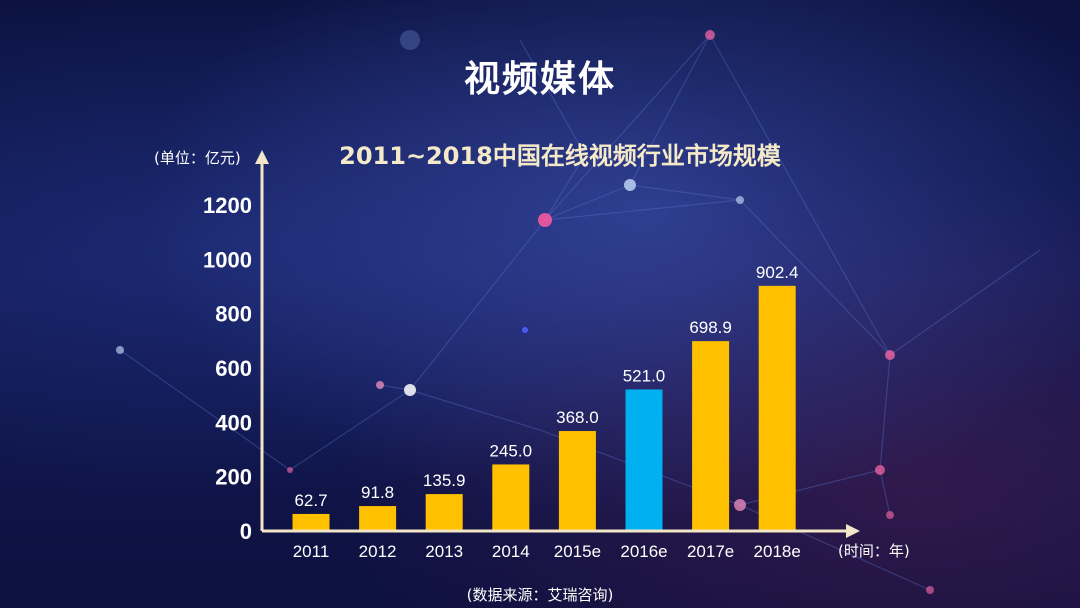 The height and width of the screenshot is (608, 1080). I want to click on y-tick-labels: 0 200 400 600 800 1000 1200, so click(227, 368).